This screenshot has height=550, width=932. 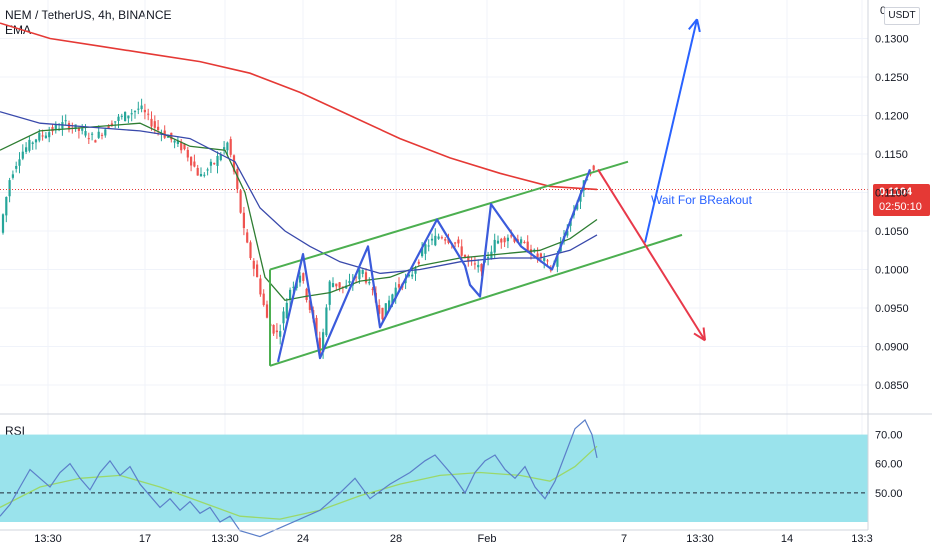 I want to click on price-badge: 0.1104 02:50:10, so click(x=901, y=200).